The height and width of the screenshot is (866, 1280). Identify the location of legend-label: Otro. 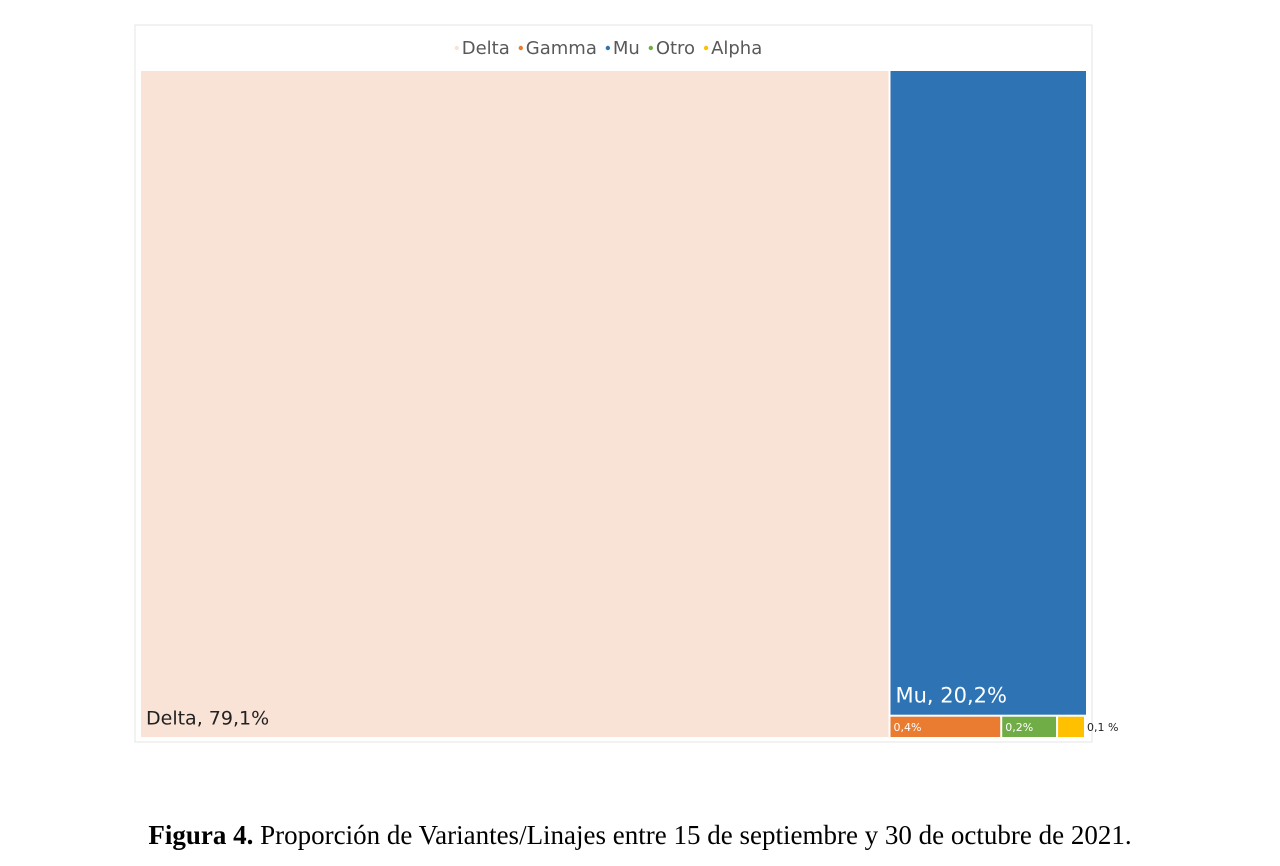
(675, 48).